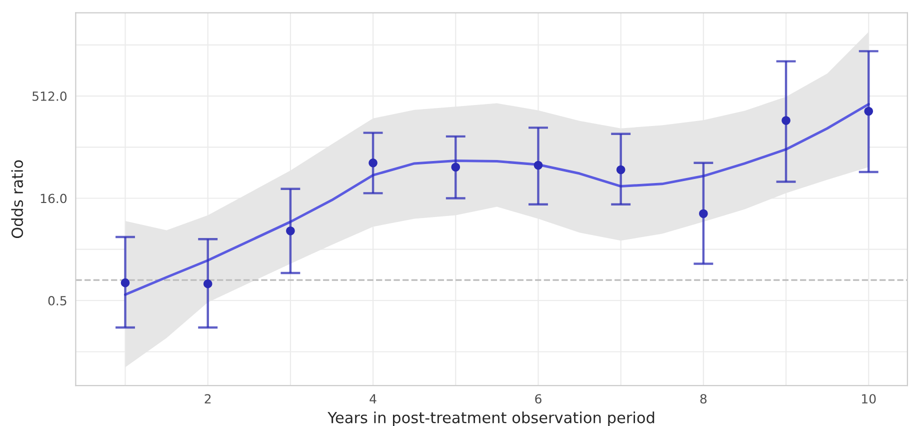 The image size is (912, 426). I want to click on x-tick-label: 4, so click(373, 399).